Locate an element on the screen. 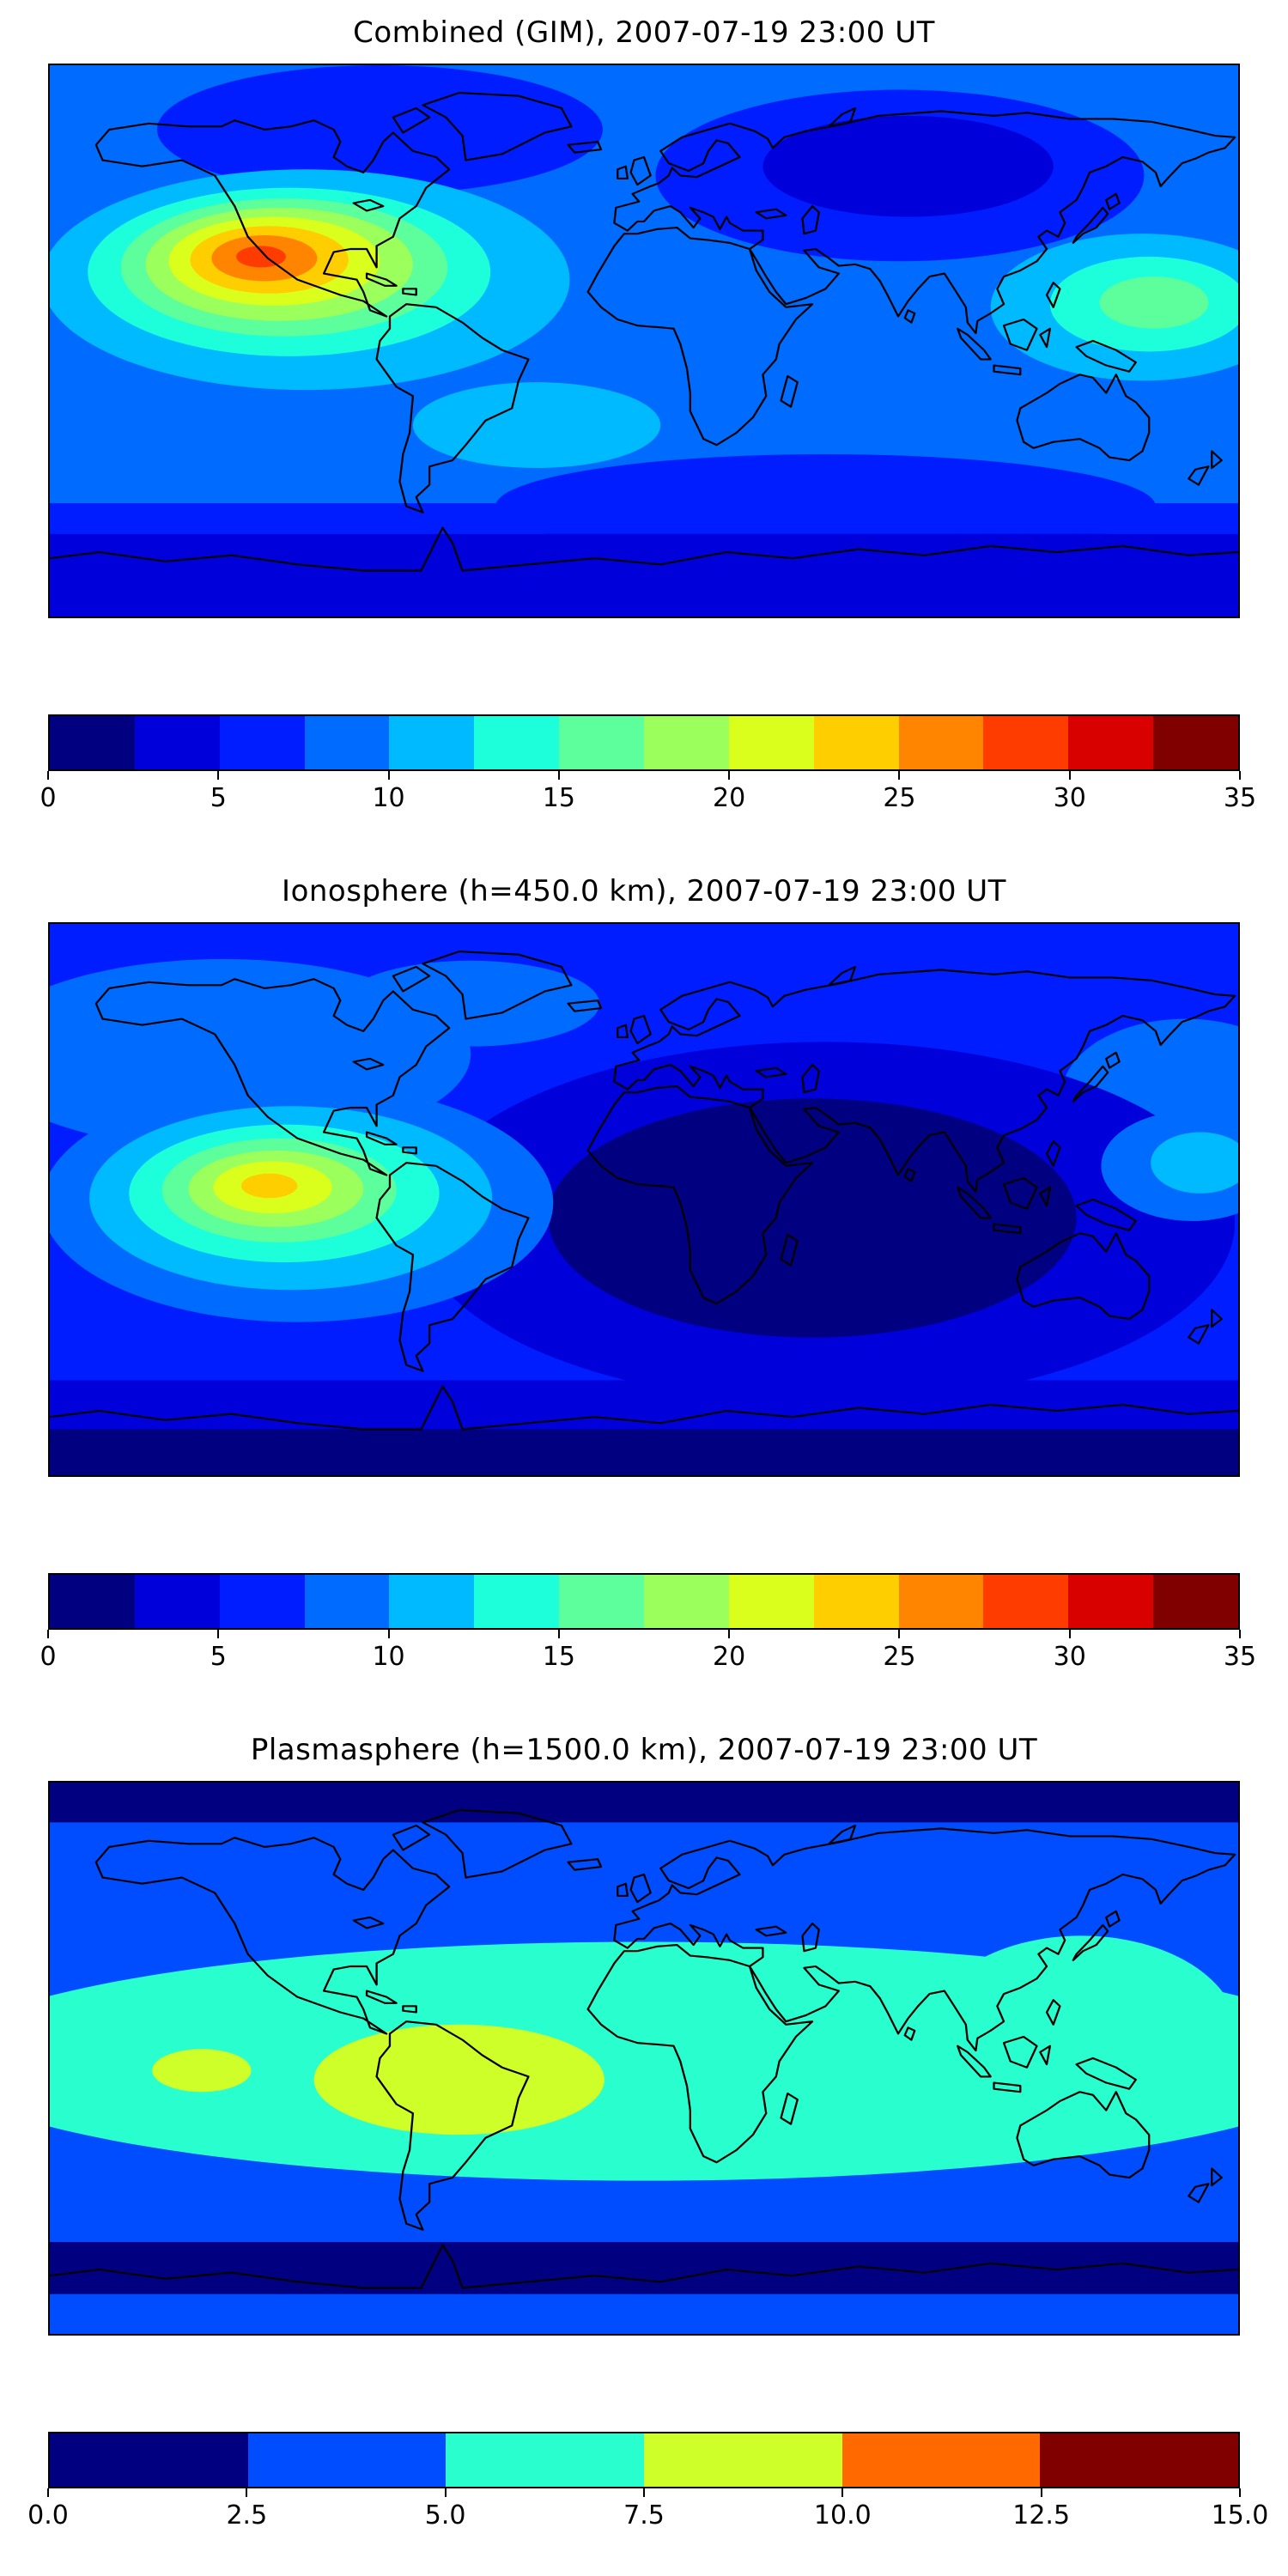 Image resolution: width=1288 pixels, height=2576 pixels. colorbar-tick-label: 5.0 is located at coordinates (445, 2515).